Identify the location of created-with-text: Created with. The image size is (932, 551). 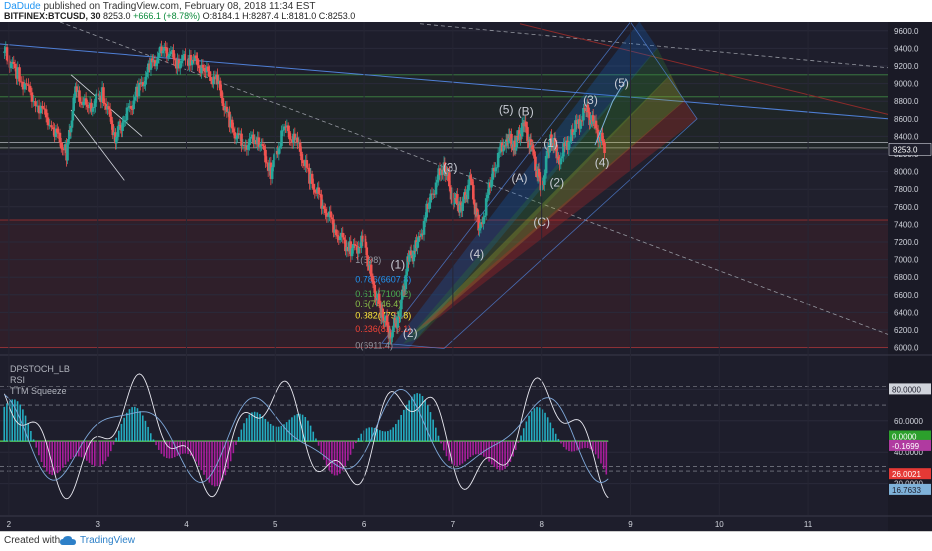
(32, 540).